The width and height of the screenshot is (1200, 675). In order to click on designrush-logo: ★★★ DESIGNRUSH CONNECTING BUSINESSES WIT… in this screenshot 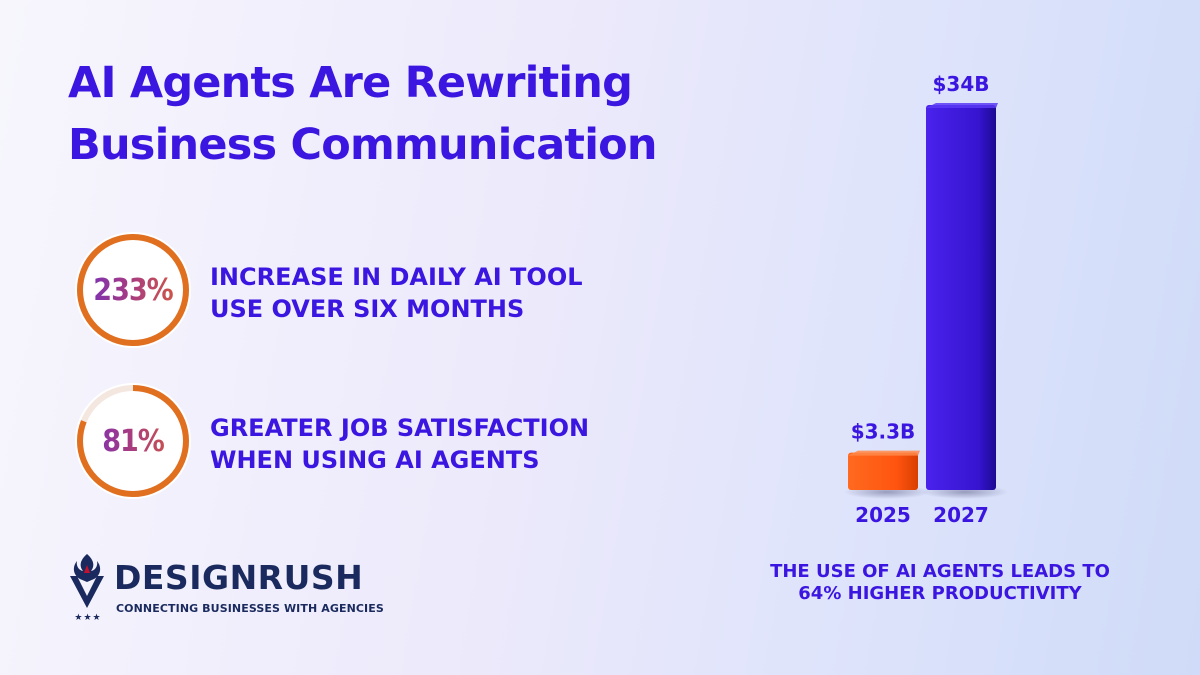, I will do `click(238, 588)`.